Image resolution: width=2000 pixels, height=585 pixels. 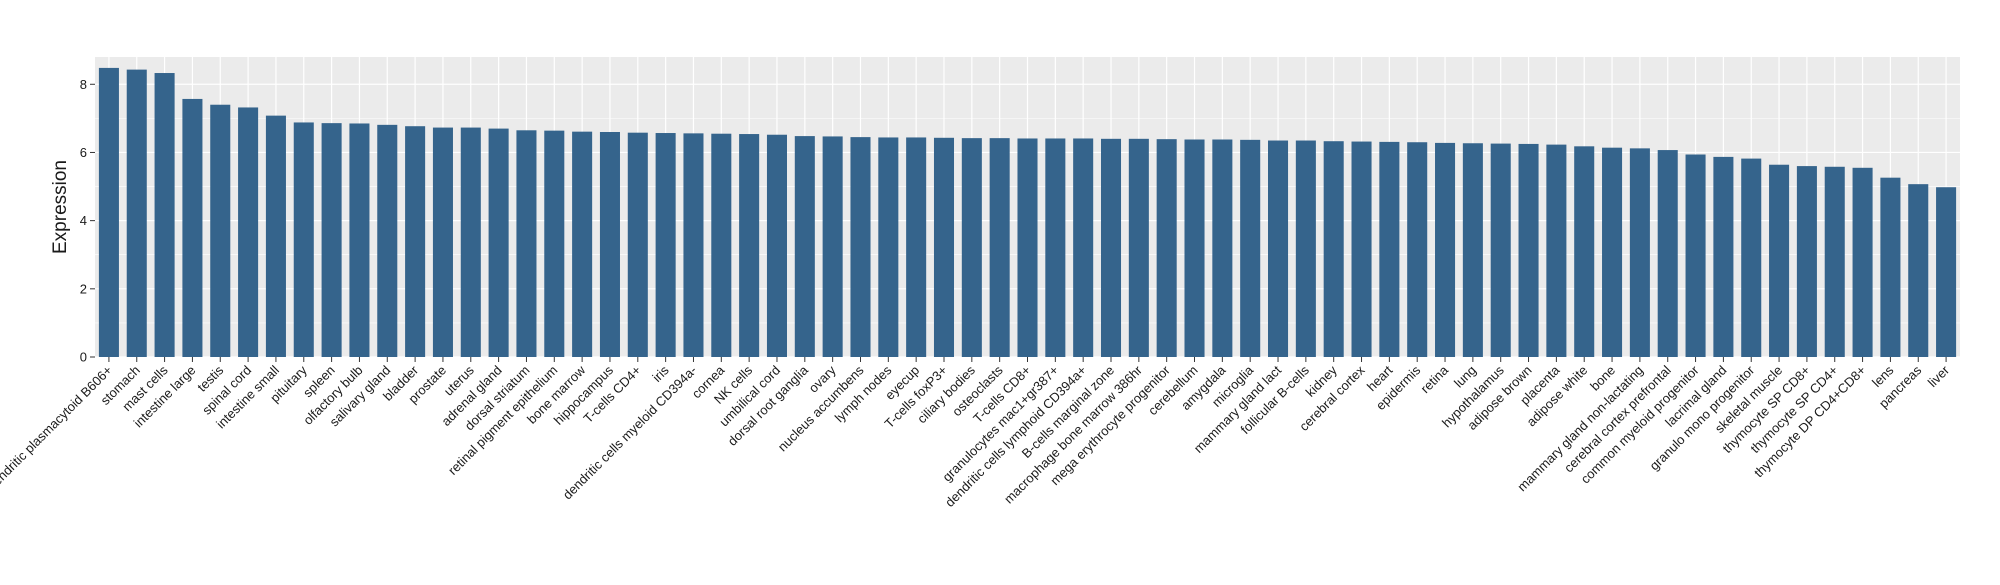 What do you see at coordinates (83, 357) in the screenshot?
I see `y-tick-label: 0` at bounding box center [83, 357].